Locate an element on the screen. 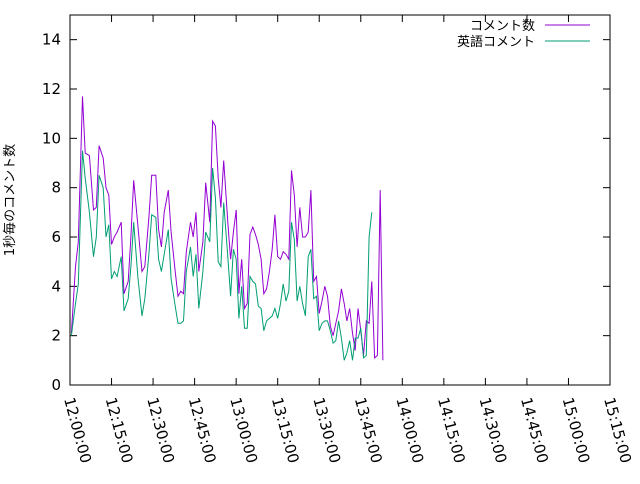 This screenshot has width=640, height=484. y-tick-label: 0 is located at coordinates (56, 385).